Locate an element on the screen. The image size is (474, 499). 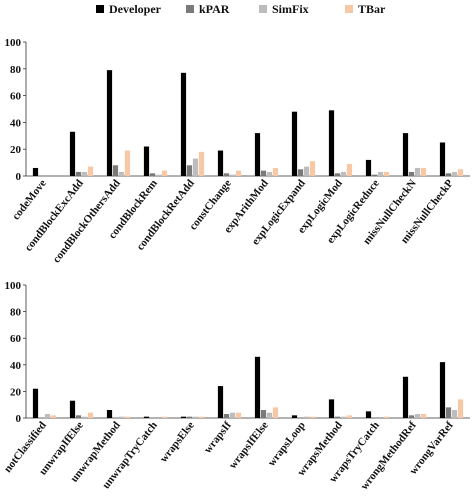
bar-developer-wraps-if-else is located at coordinates (257, 387).